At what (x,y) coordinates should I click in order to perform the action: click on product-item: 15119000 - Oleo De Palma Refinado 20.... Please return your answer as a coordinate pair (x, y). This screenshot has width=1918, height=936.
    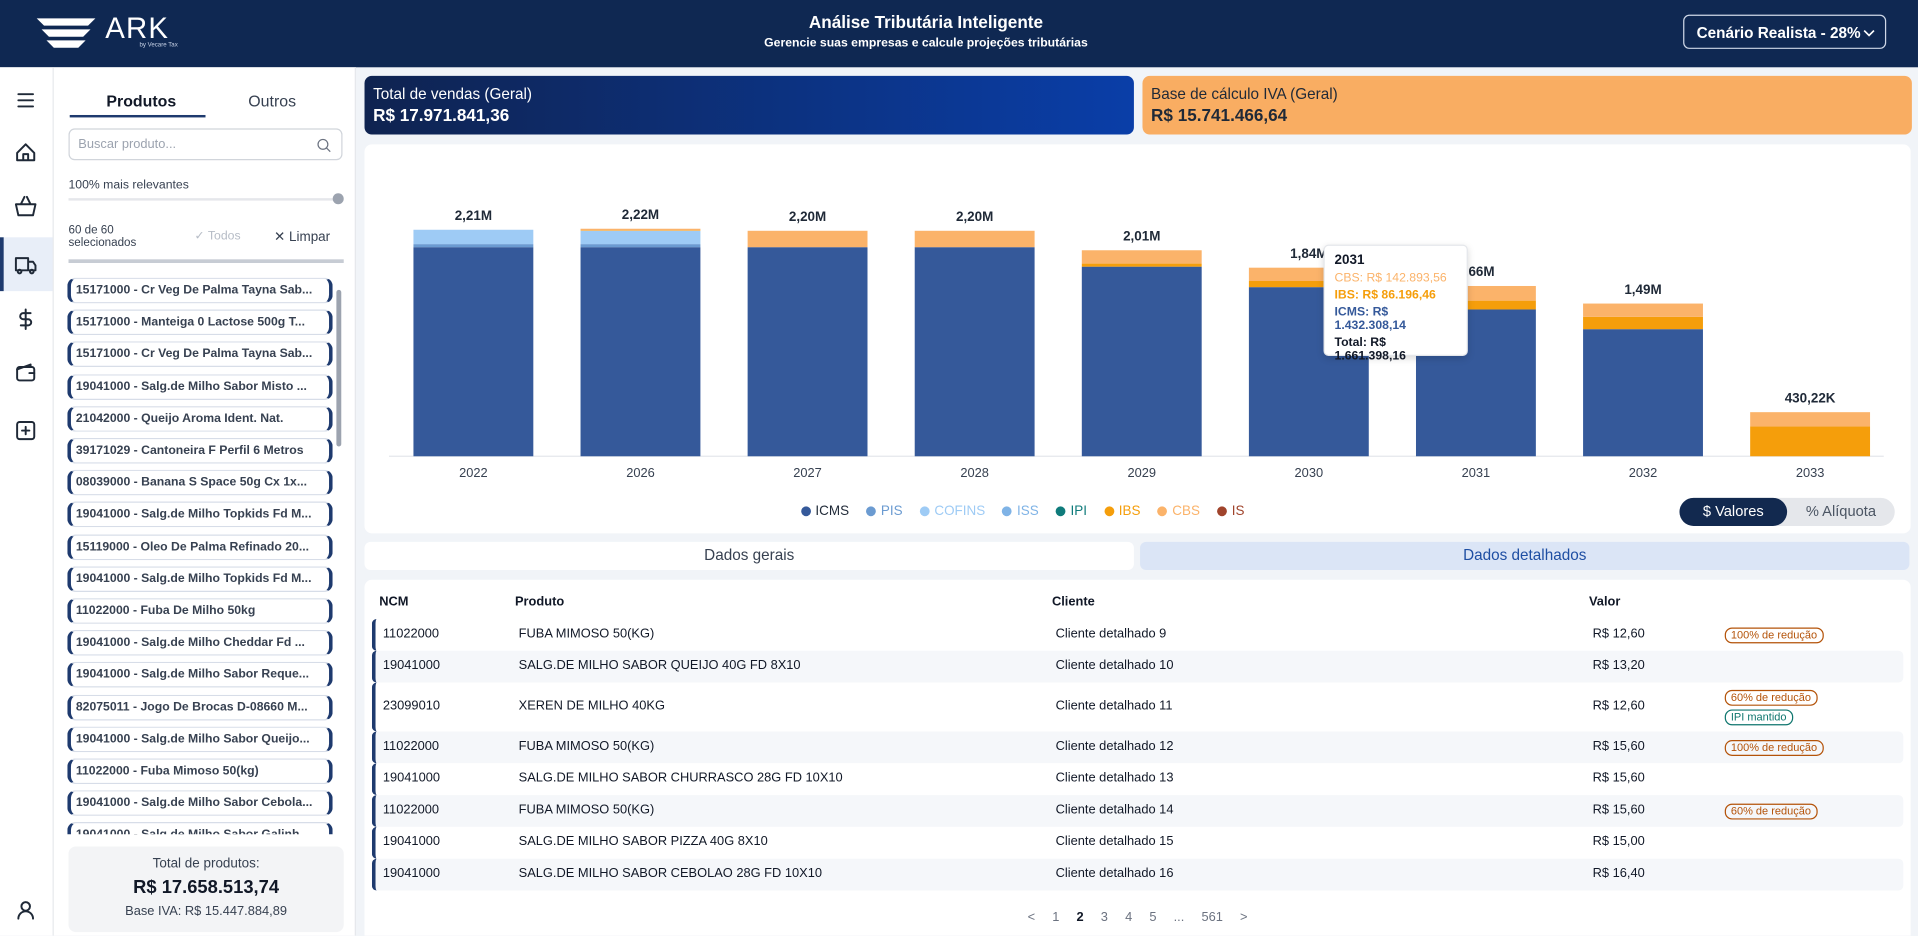
    Looking at the image, I should click on (200, 547).